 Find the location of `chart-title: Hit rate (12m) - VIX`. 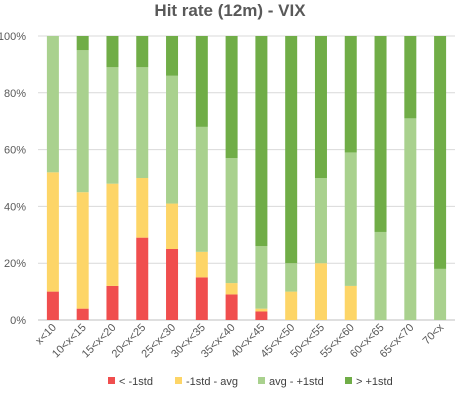

chart-title: Hit rate (12m) - VIX is located at coordinates (230, 10).